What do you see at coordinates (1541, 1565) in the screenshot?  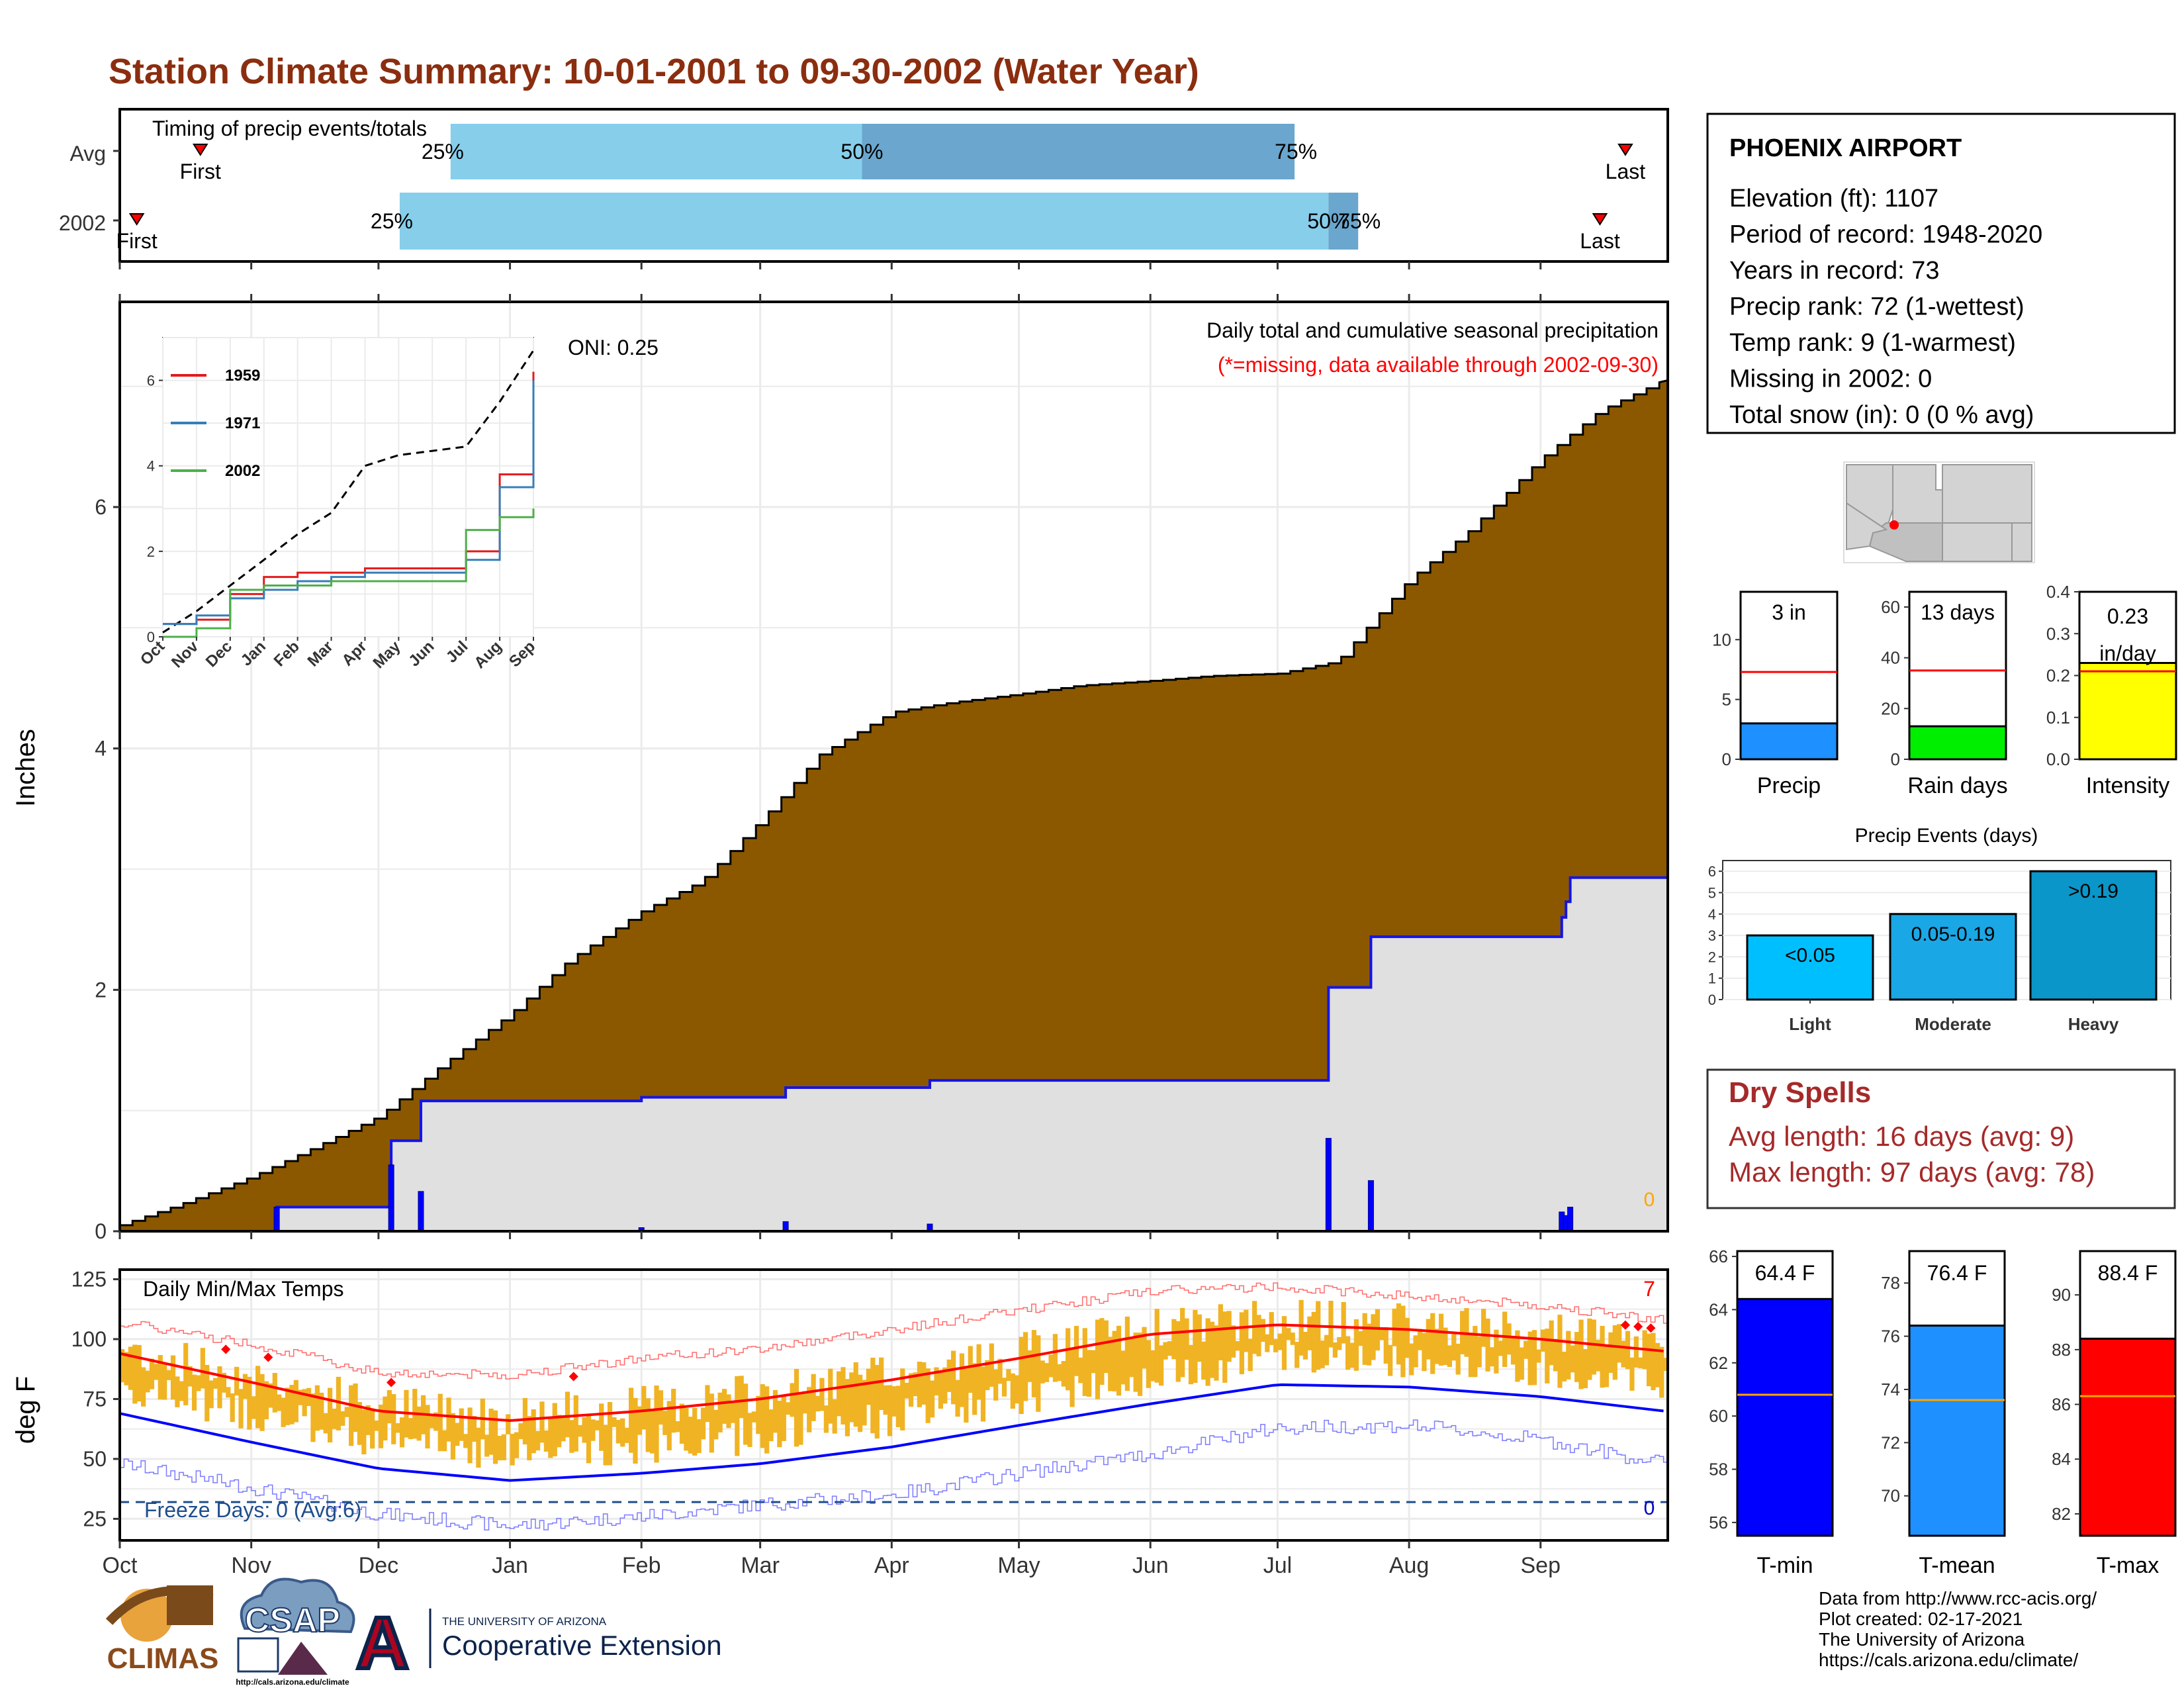 I see `month-label-Sep: Sep` at bounding box center [1541, 1565].